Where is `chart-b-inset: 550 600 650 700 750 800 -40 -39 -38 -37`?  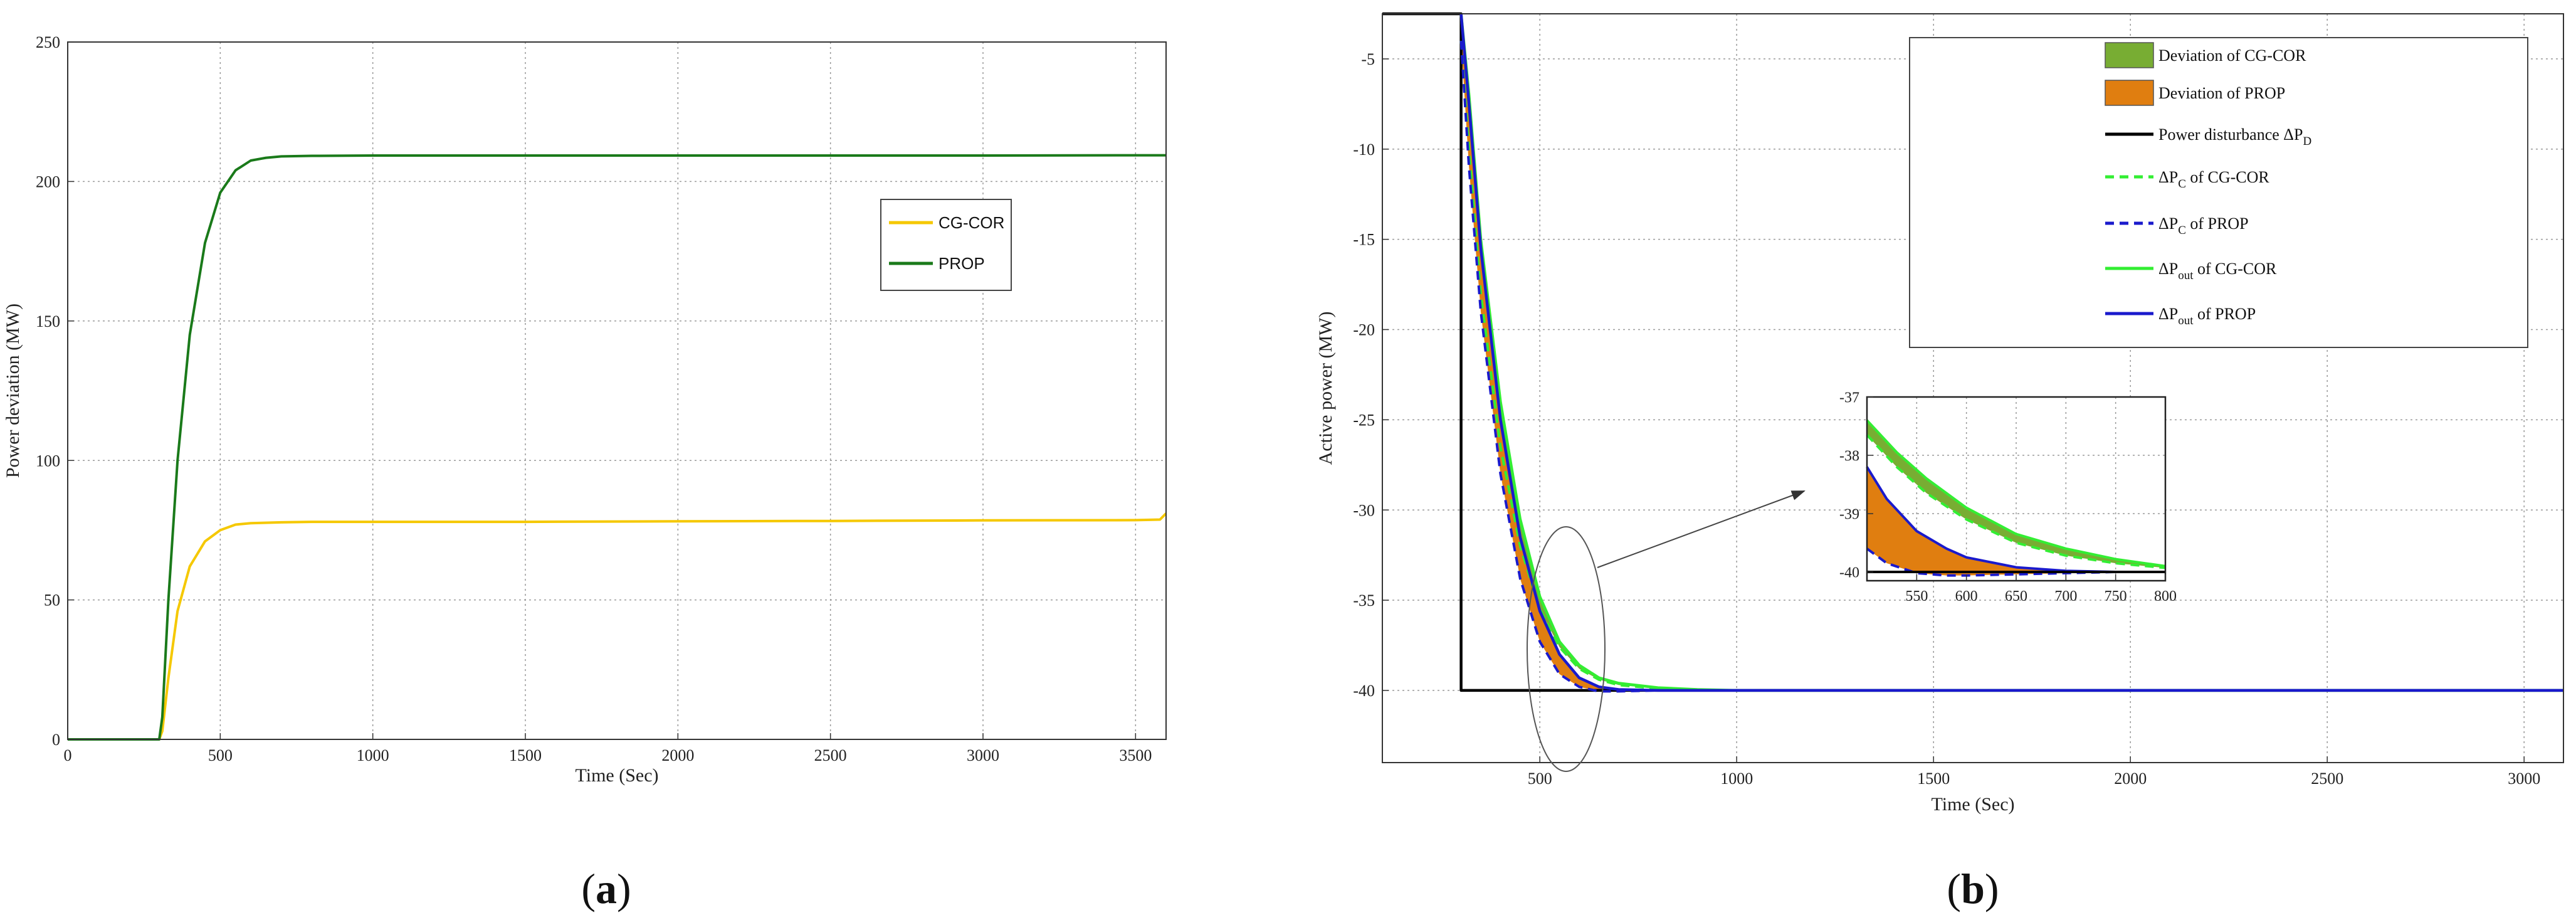
chart-b-inset: 550 600 650 700 750 800 -40 -39 -38 -37 is located at coordinates (2008, 497).